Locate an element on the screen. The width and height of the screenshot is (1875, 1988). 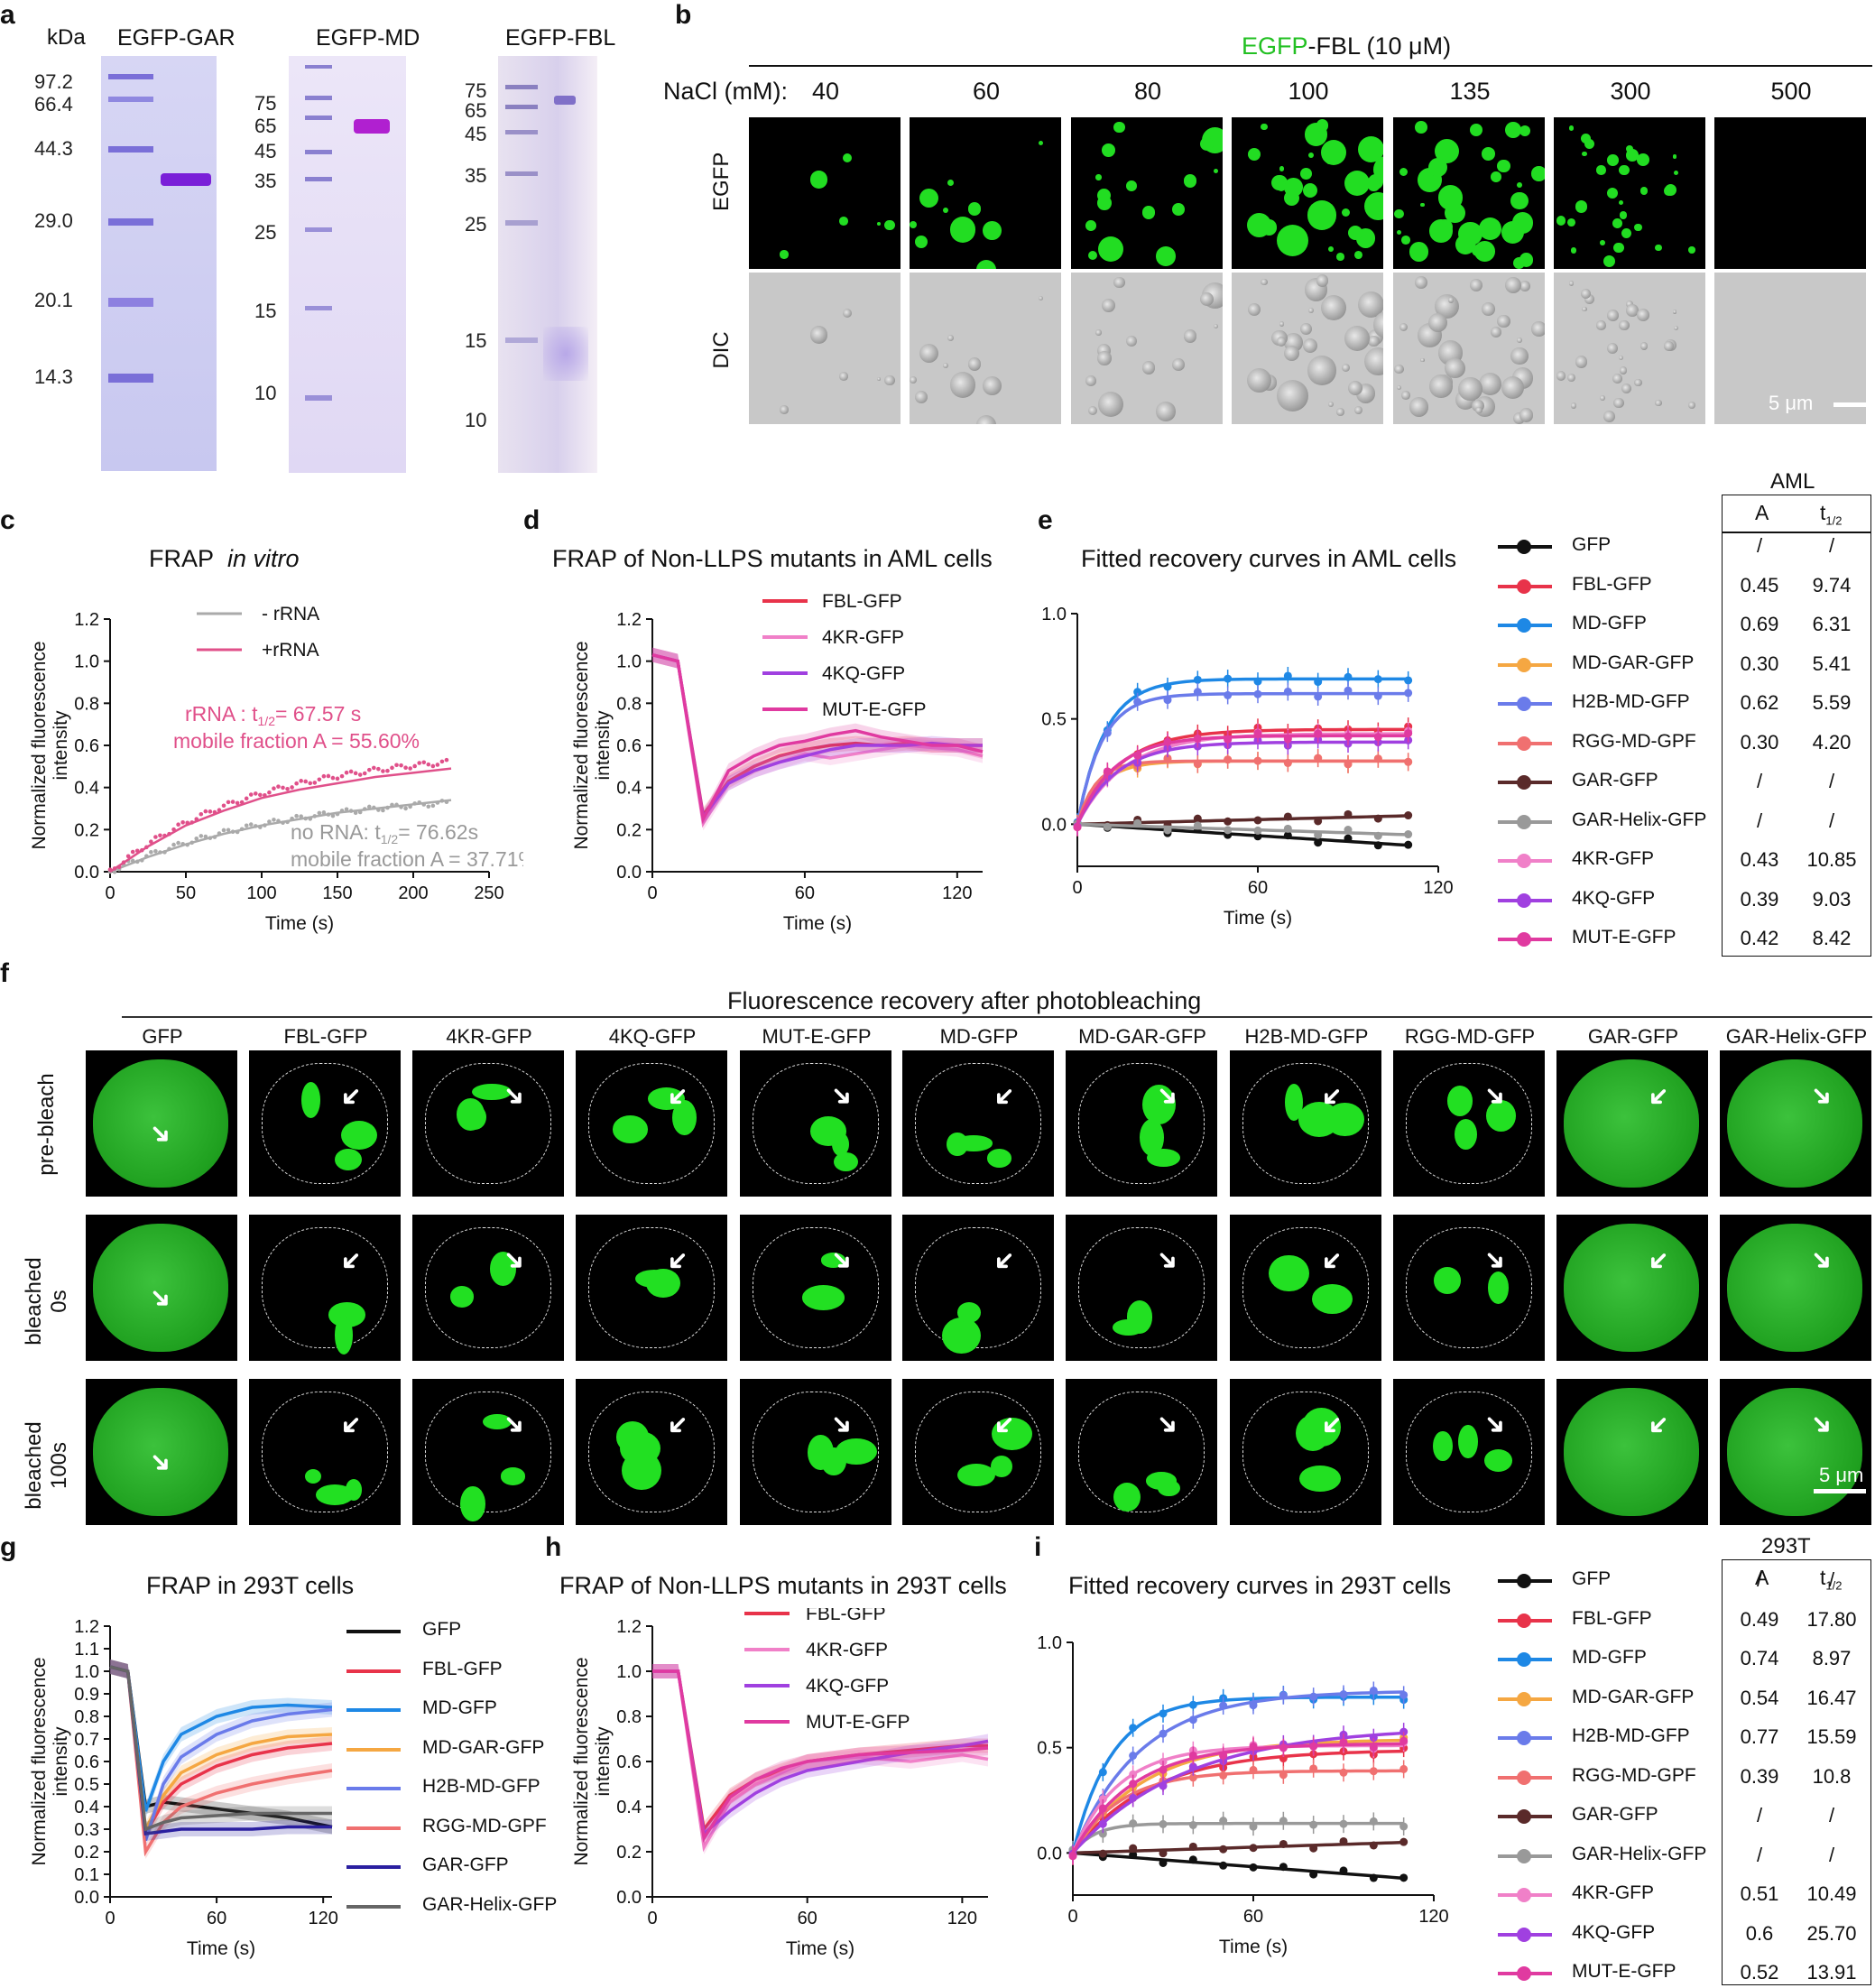
mw-gar-3: 29.0 is located at coordinates (53, 220).